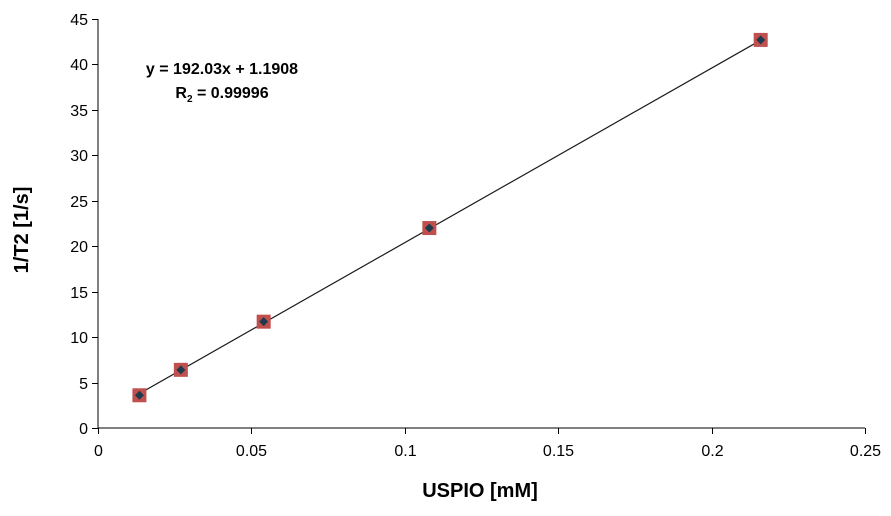  I want to click on r-squared-subscript: 2, so click(190, 99).